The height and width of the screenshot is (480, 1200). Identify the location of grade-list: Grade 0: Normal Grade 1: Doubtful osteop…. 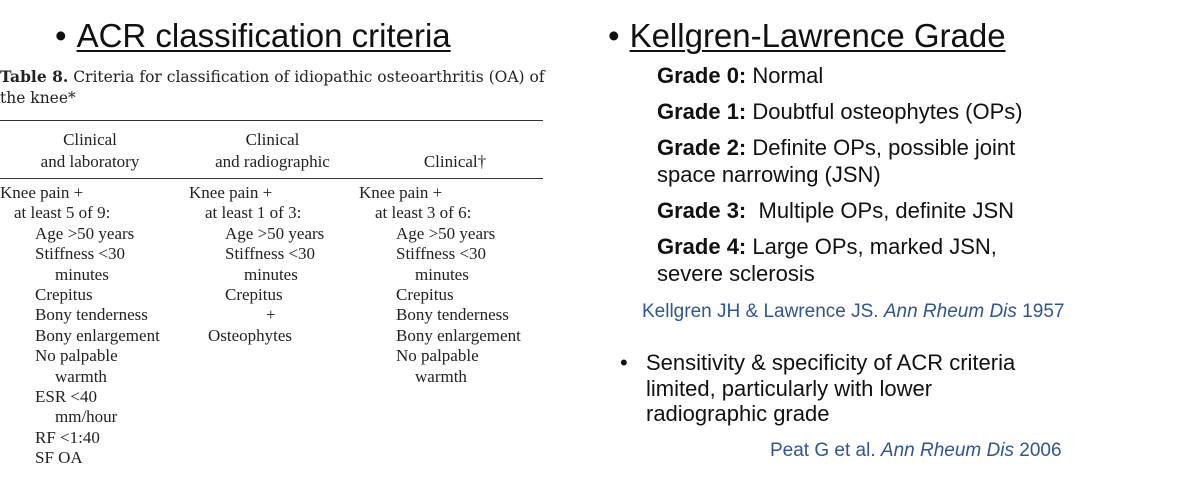
(840, 179).